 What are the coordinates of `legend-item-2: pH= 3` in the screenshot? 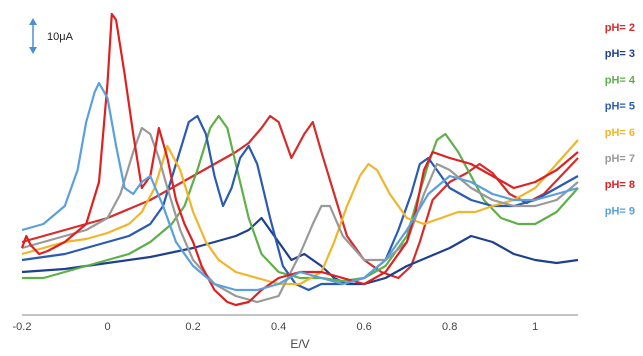 It's located at (620, 54).